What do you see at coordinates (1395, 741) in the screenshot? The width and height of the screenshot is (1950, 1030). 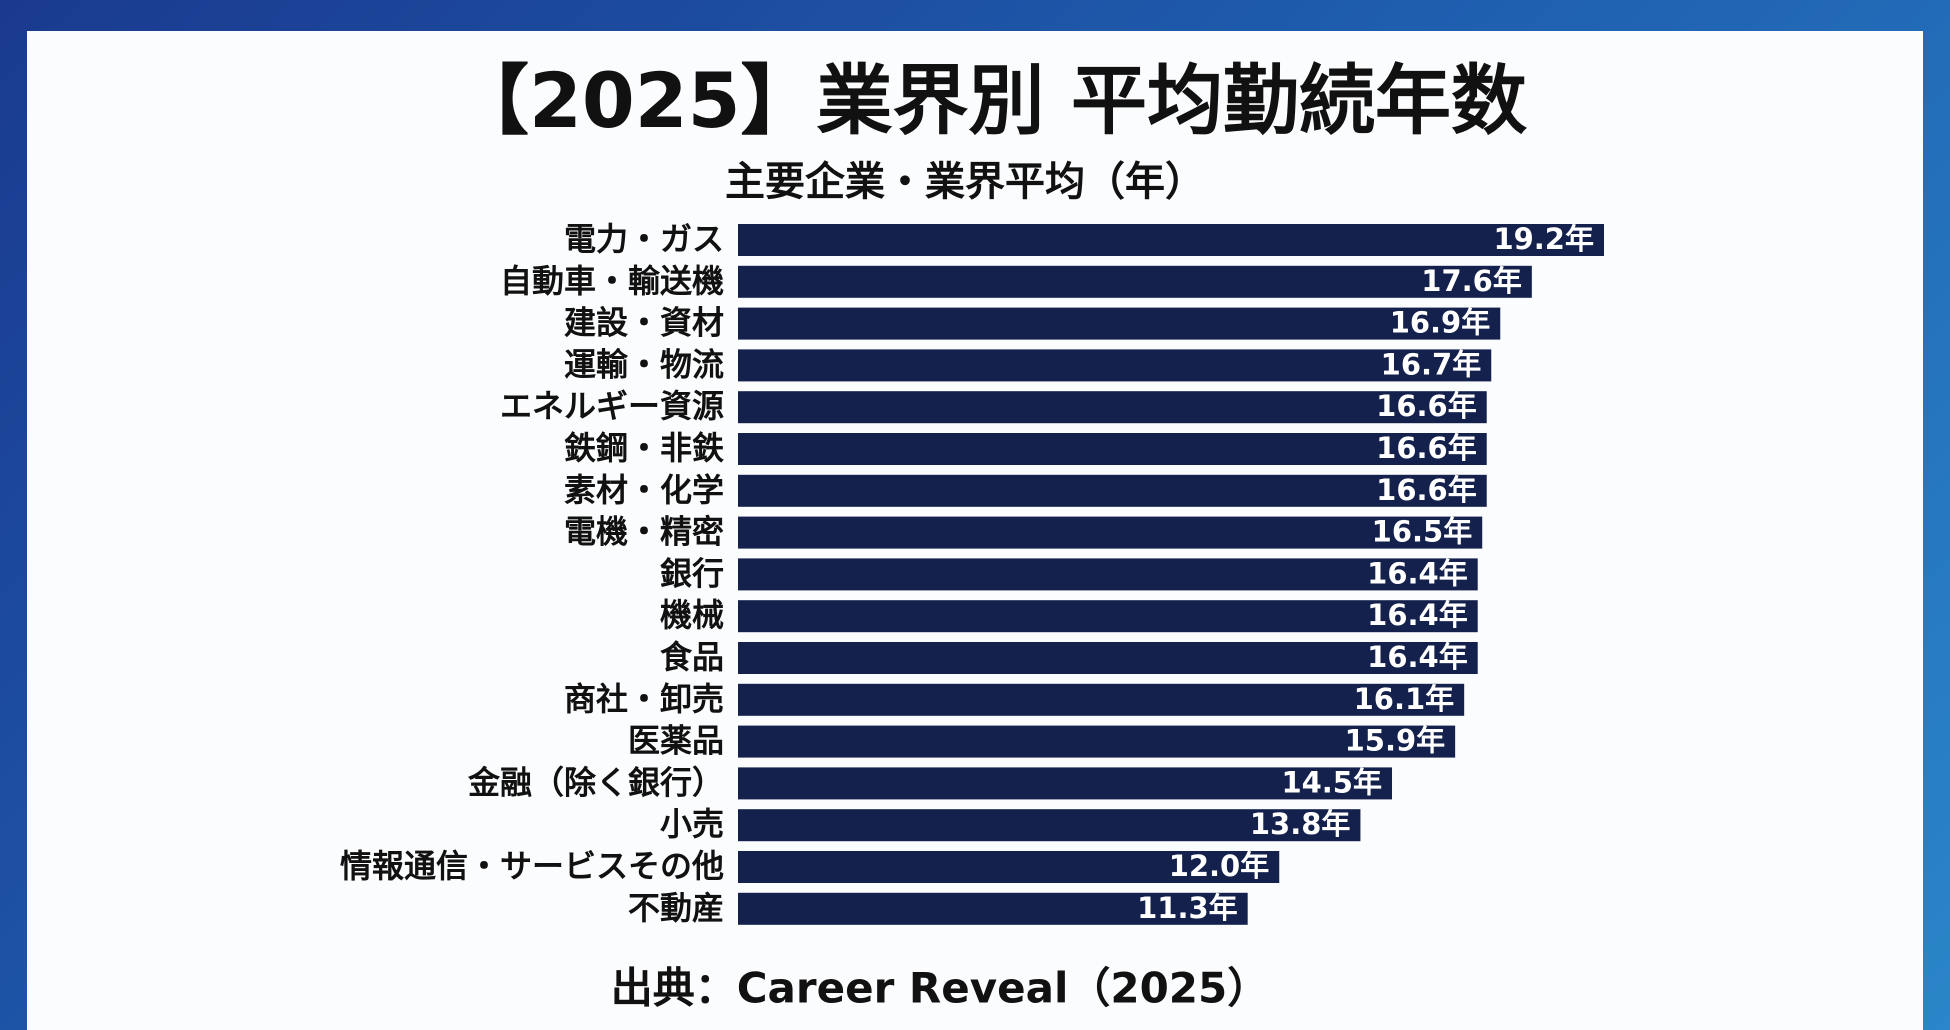 I see `value-label: 15.9年` at bounding box center [1395, 741].